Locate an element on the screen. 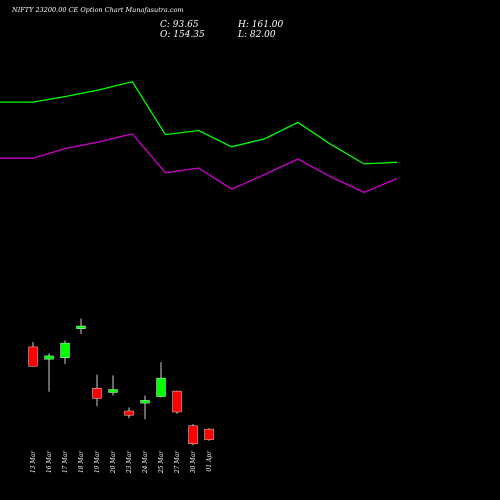 This screenshot has height=500, width=500. low-value: L: 82.00 is located at coordinates (256, 35).